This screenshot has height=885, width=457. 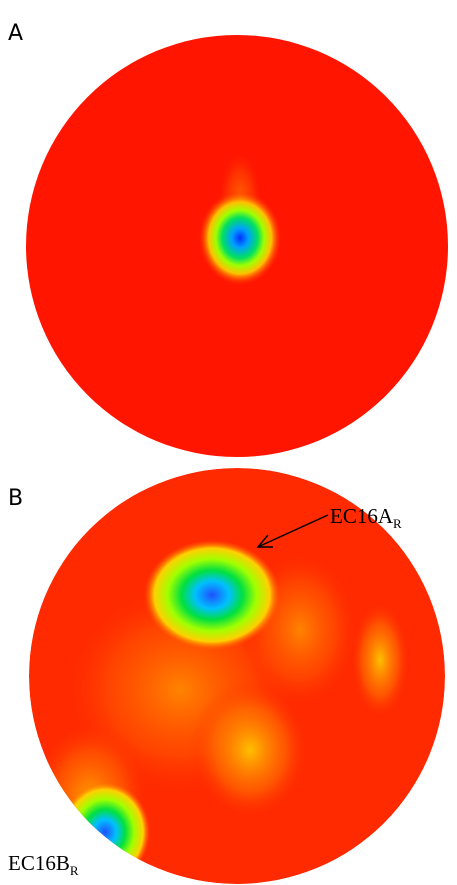 I want to click on annotation-text: EC16A, so click(x=362, y=516).